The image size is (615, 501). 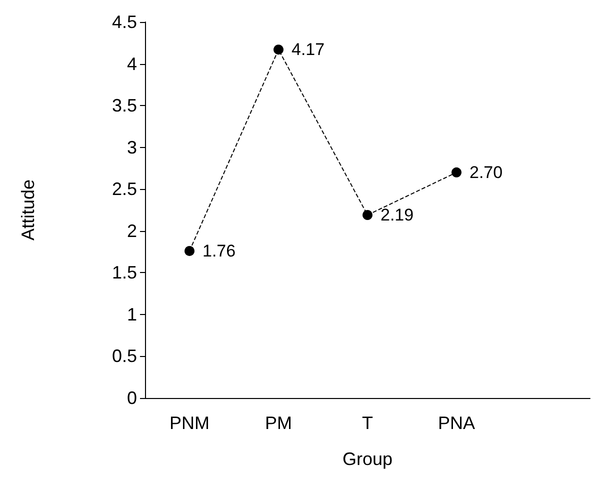 What do you see at coordinates (124, 356) in the screenshot?
I see `y-tick-label: 0.5` at bounding box center [124, 356].